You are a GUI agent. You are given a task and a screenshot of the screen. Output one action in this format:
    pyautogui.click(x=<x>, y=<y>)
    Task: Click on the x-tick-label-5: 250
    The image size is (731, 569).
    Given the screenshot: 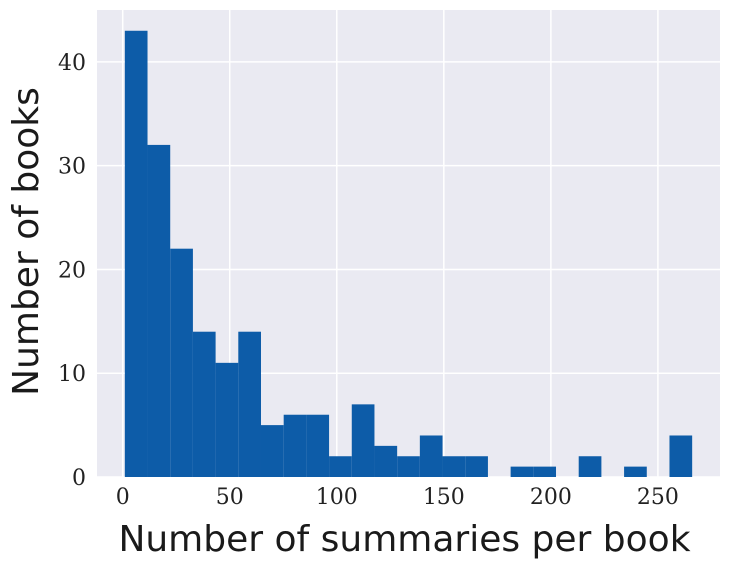 What is the action you would take?
    pyautogui.click(x=658, y=497)
    